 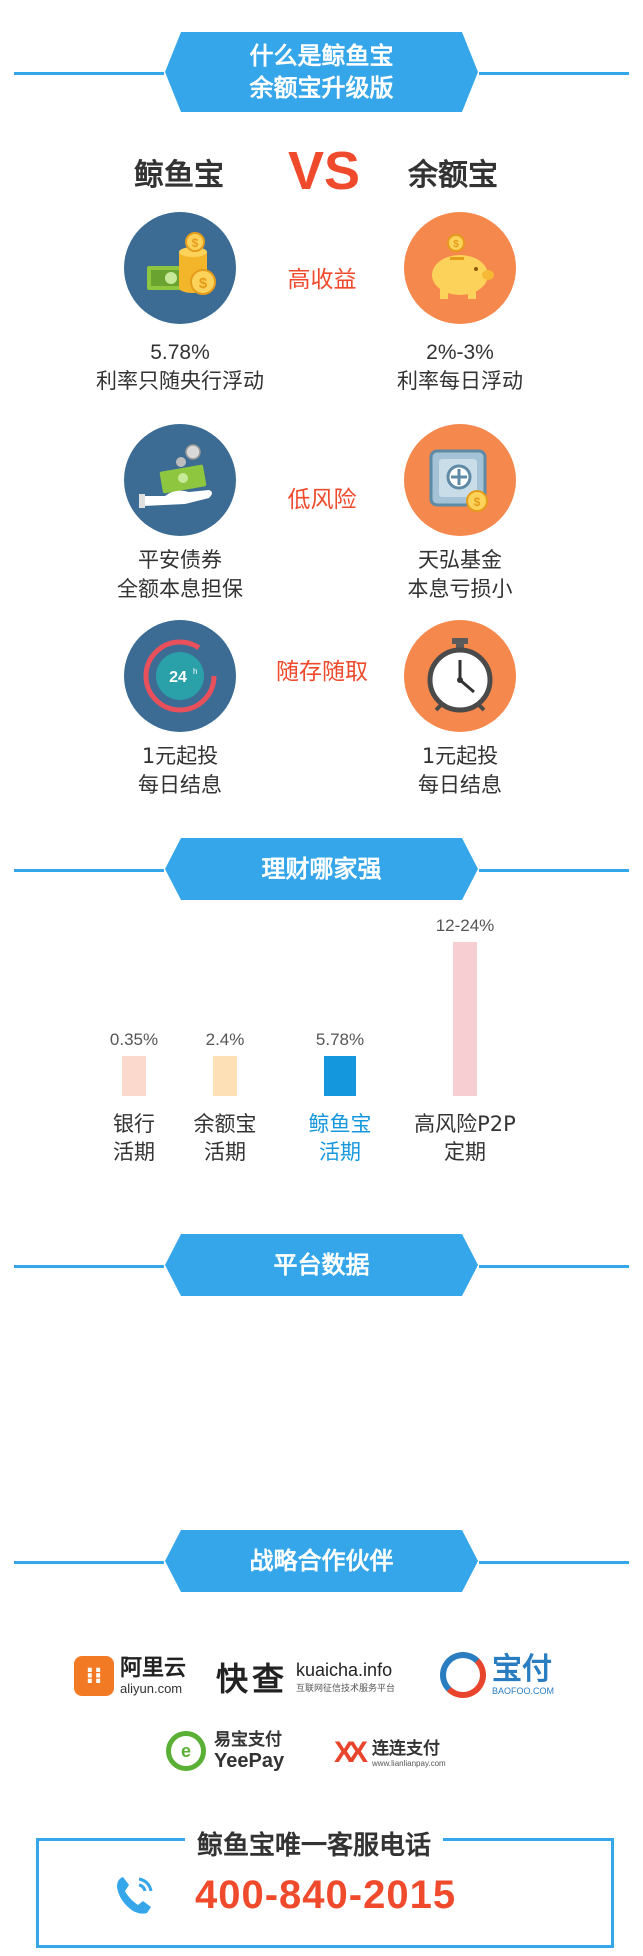 I want to click on partner-aliyun: ⁝⁝ 阿里云 aliyun.com, so click(x=130, y=1676).